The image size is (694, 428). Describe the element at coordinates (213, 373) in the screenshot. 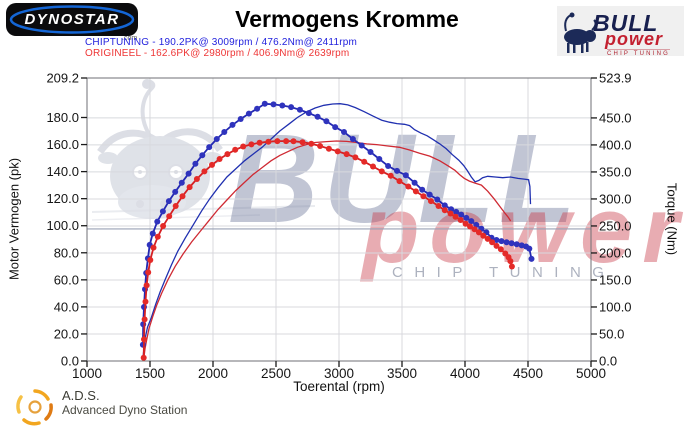

I see `svg-text: 2000` at that location.